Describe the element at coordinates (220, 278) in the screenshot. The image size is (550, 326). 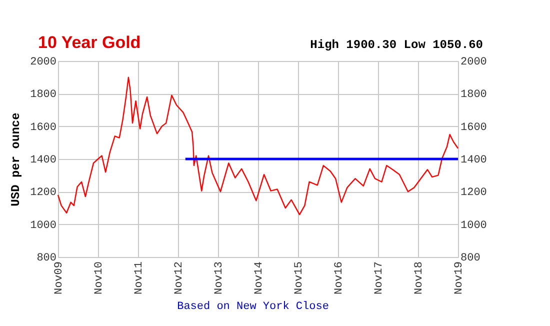
I see `x-tick-label: Nov13` at that location.